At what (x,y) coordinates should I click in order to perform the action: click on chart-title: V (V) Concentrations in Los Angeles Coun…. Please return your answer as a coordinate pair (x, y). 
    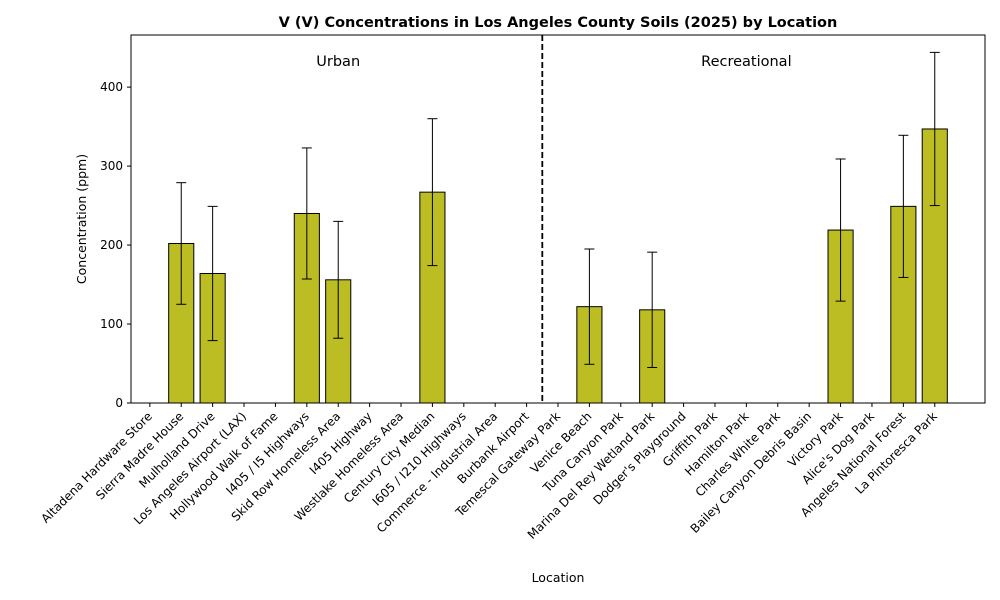
    Looking at the image, I should click on (558, 23).